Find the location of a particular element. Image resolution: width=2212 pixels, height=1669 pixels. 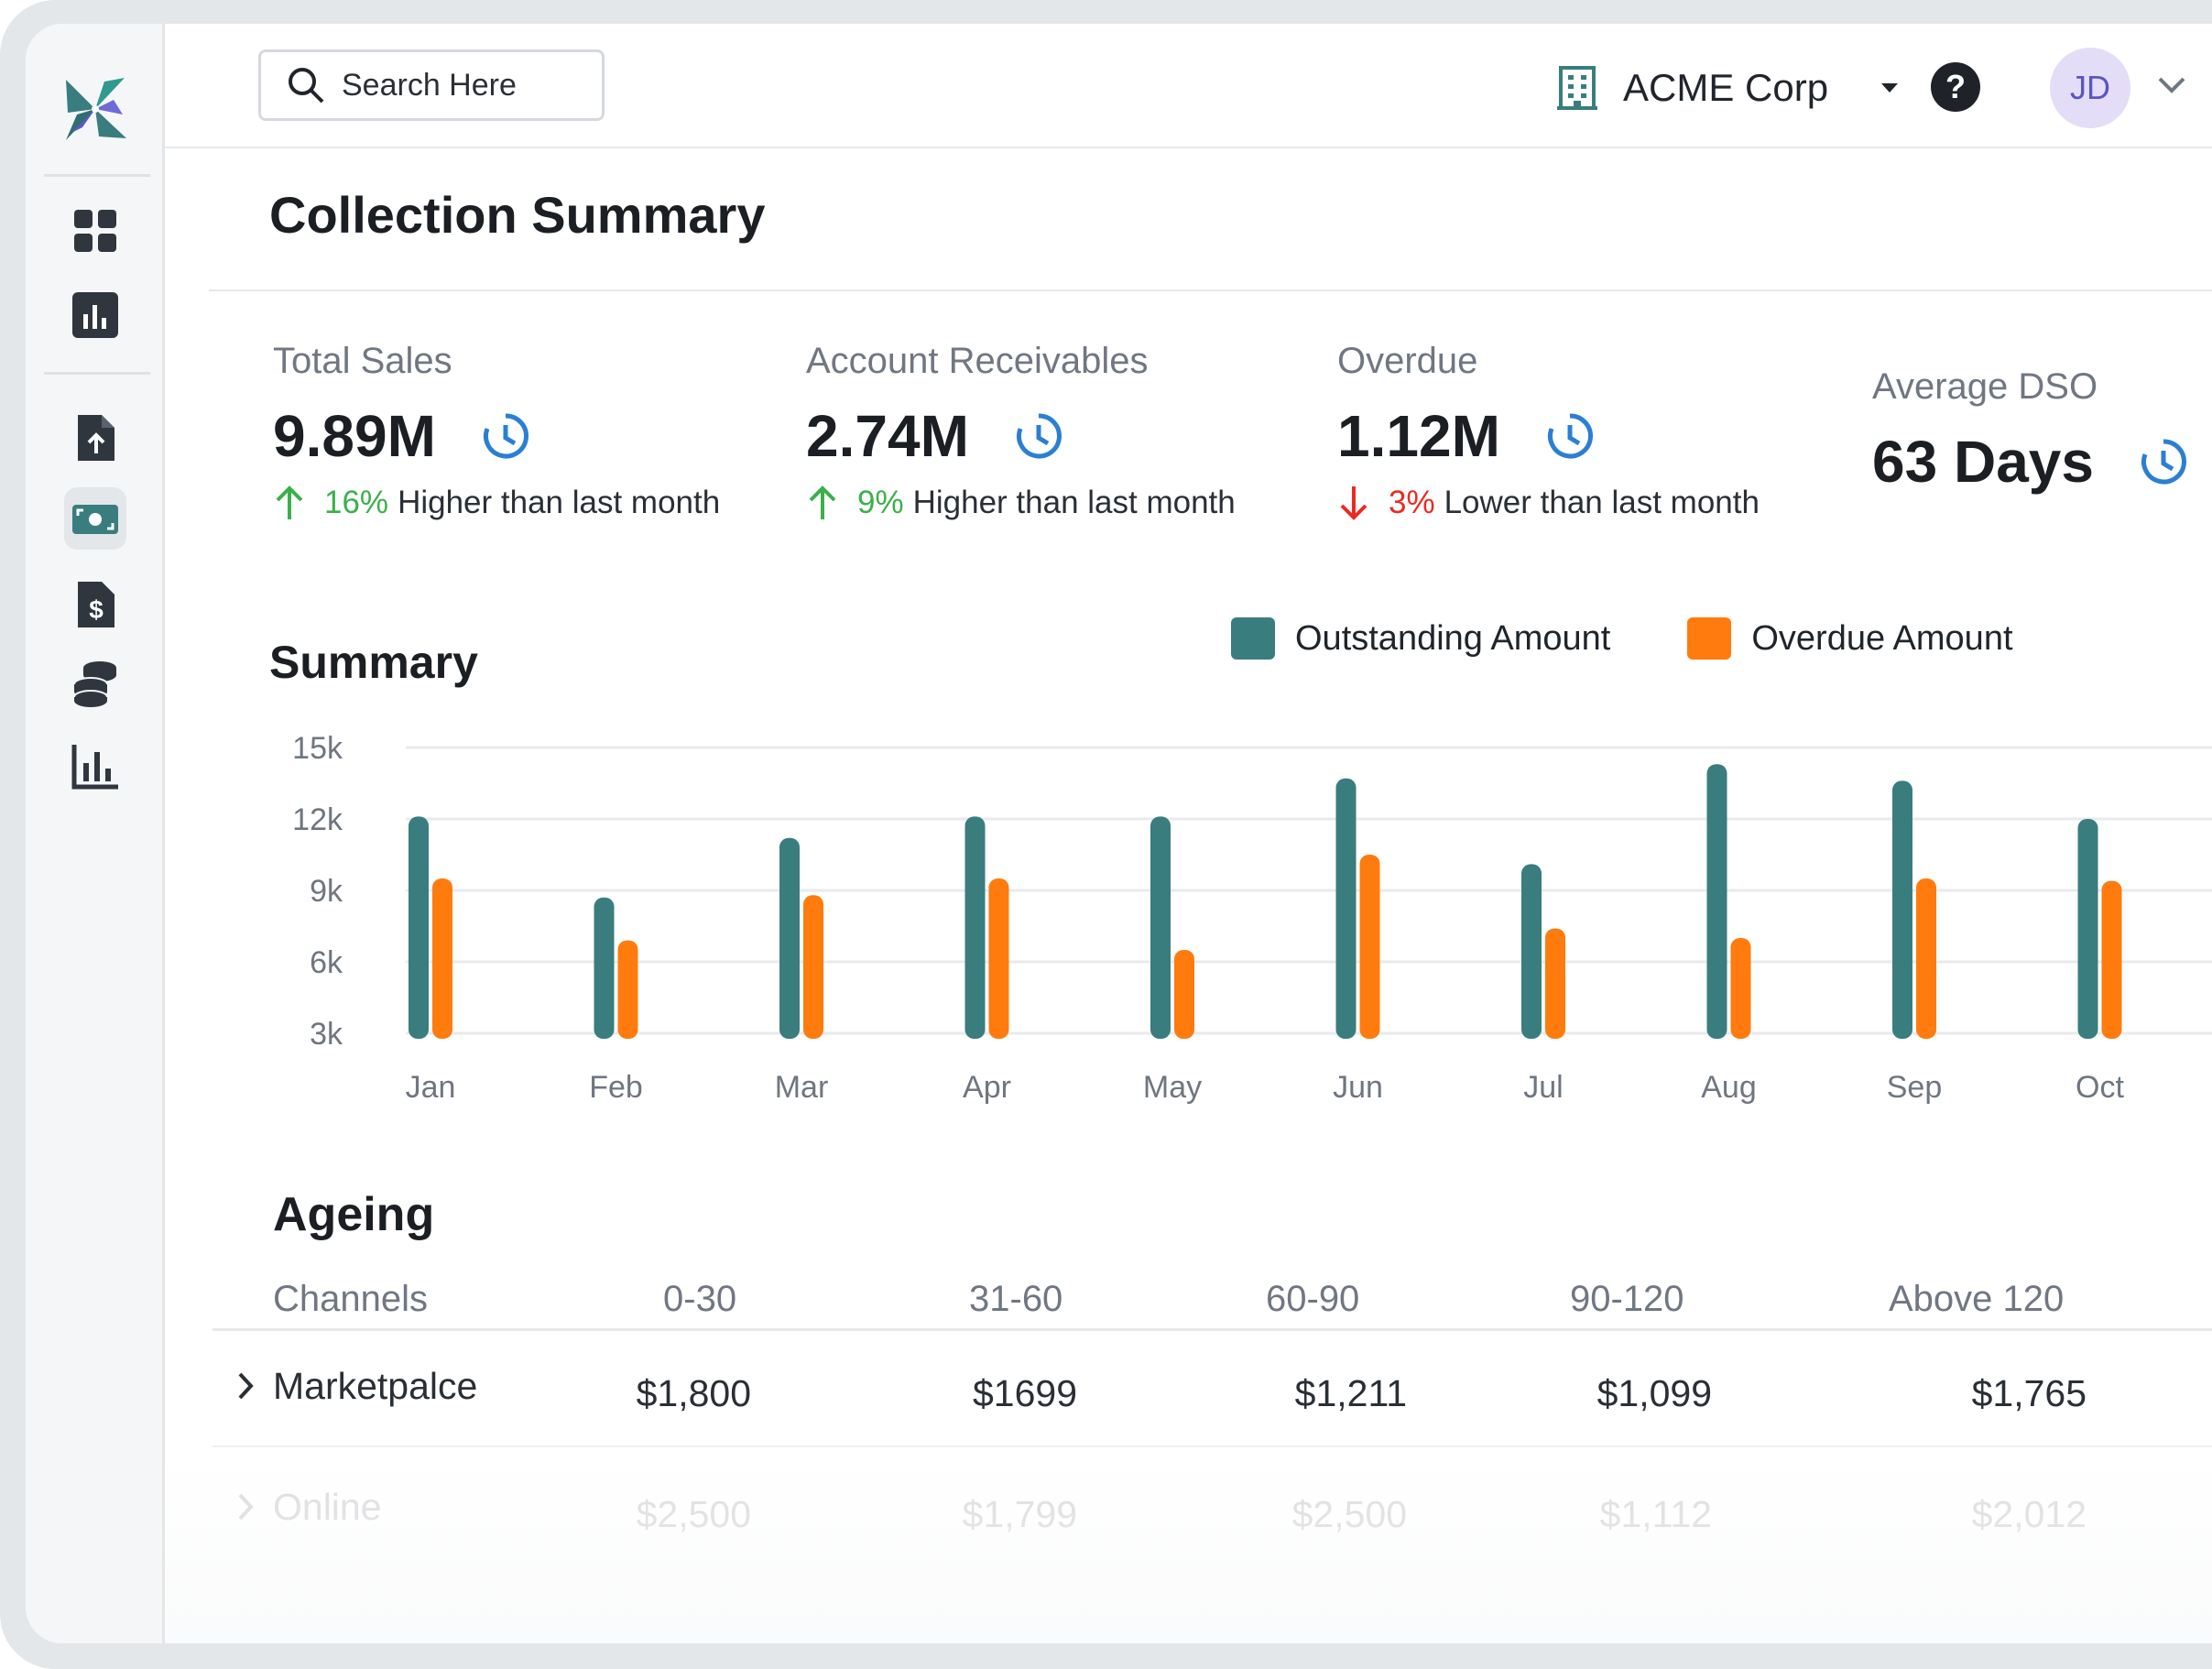

arrow-up-icon is located at coordinates (822, 502).